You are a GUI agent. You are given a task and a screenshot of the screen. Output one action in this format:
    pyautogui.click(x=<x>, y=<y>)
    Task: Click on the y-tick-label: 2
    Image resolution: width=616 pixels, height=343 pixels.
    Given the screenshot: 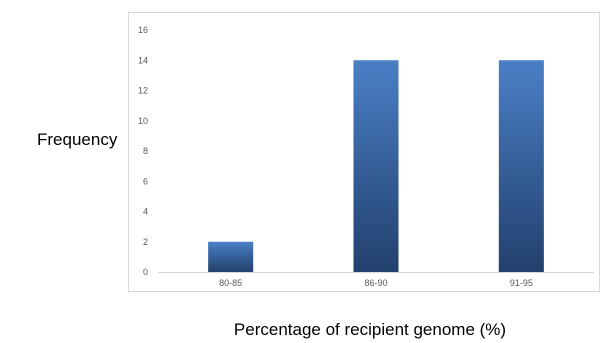 What is the action you would take?
    pyautogui.click(x=145, y=242)
    